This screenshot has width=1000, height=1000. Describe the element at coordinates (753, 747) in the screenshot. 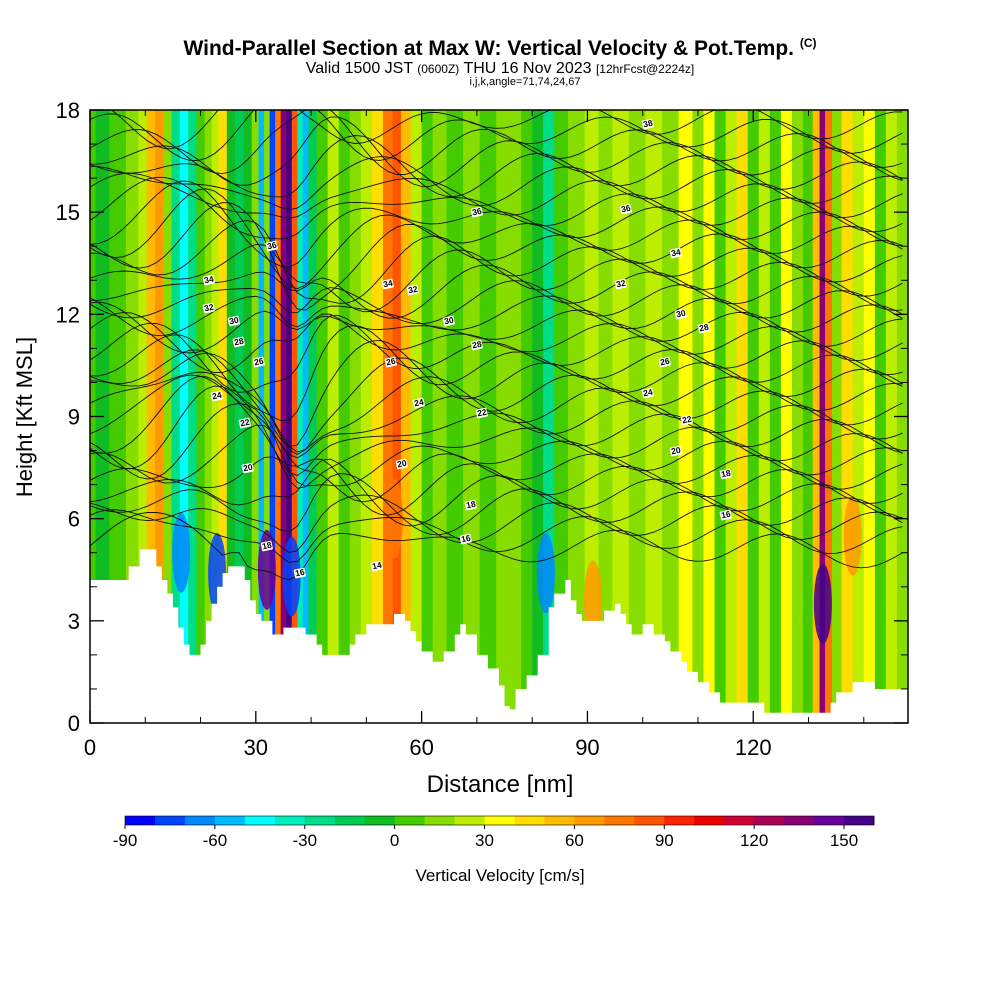

I see `x-tick-label: 120` at that location.